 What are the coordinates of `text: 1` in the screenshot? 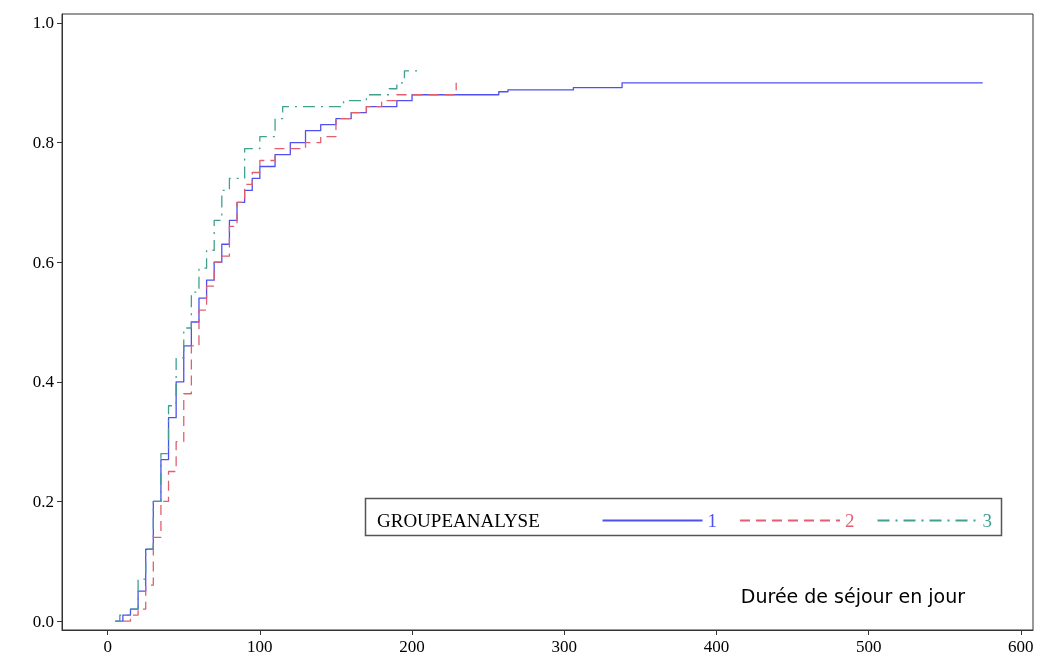 It's located at (712, 520).